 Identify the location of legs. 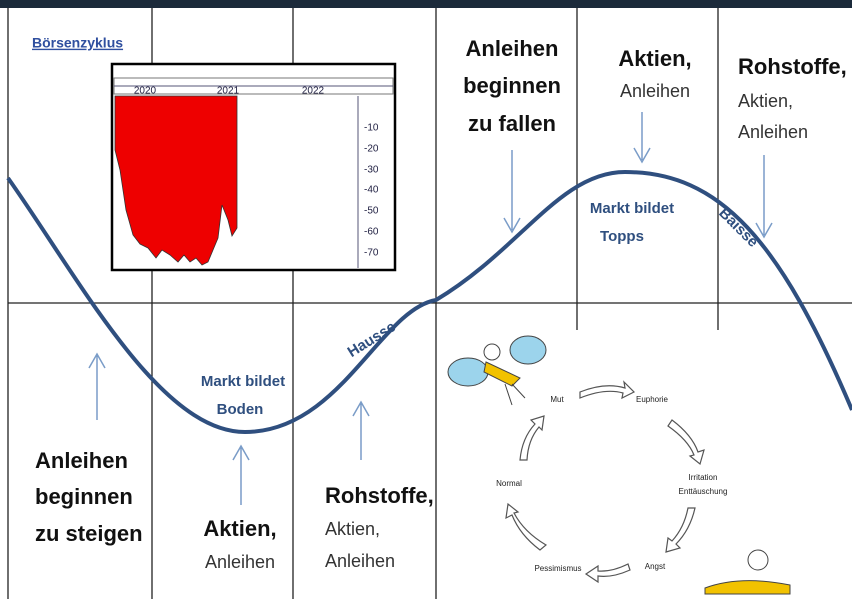
(515, 394).